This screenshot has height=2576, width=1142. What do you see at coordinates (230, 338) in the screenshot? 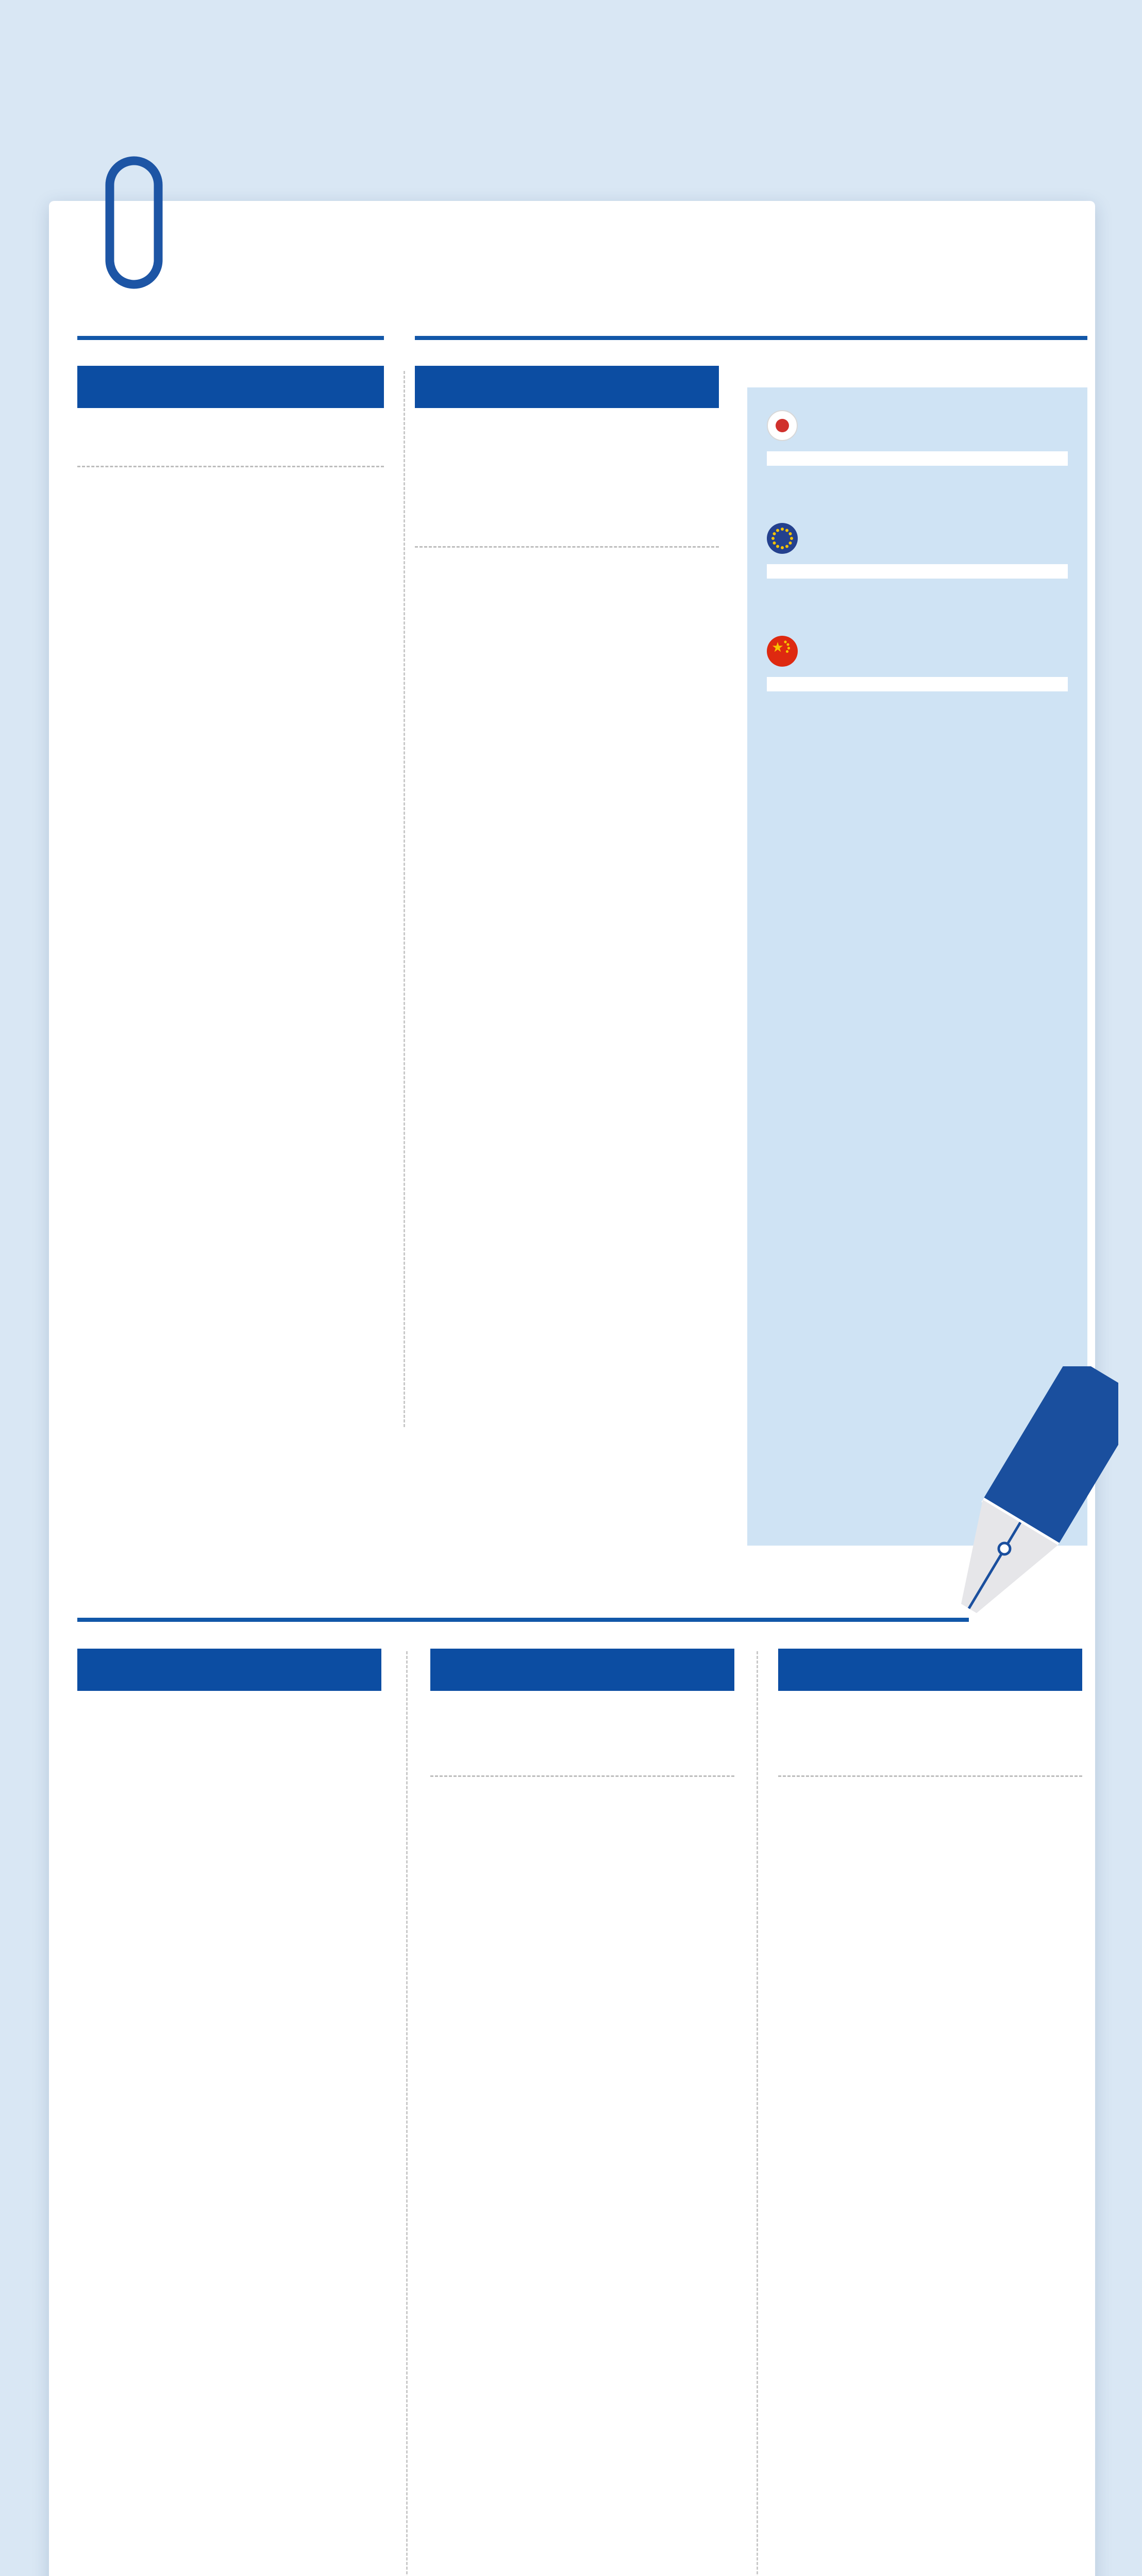
I see `korea-rule` at bounding box center [230, 338].